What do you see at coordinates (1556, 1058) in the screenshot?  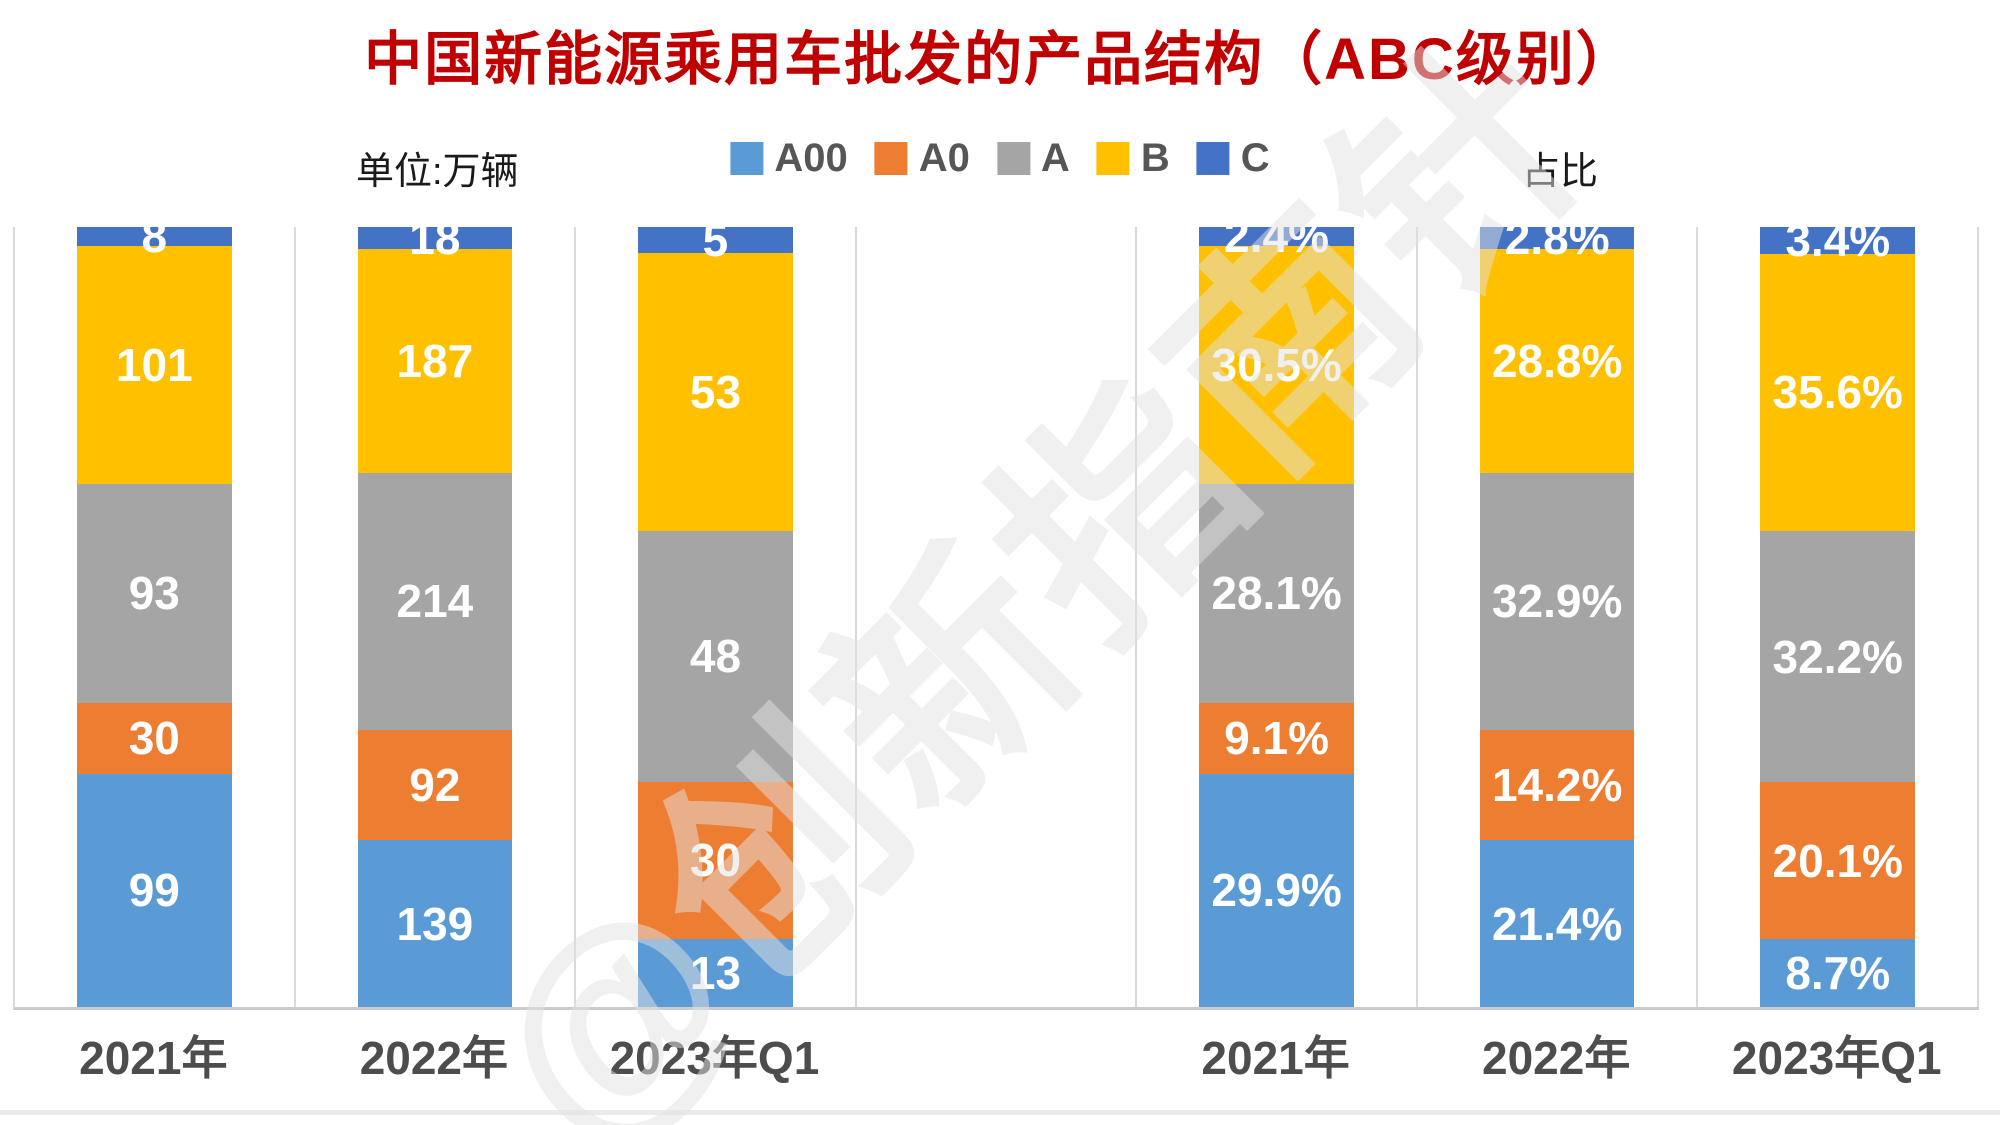 I see `category-label-share-2022: 2022年` at bounding box center [1556, 1058].